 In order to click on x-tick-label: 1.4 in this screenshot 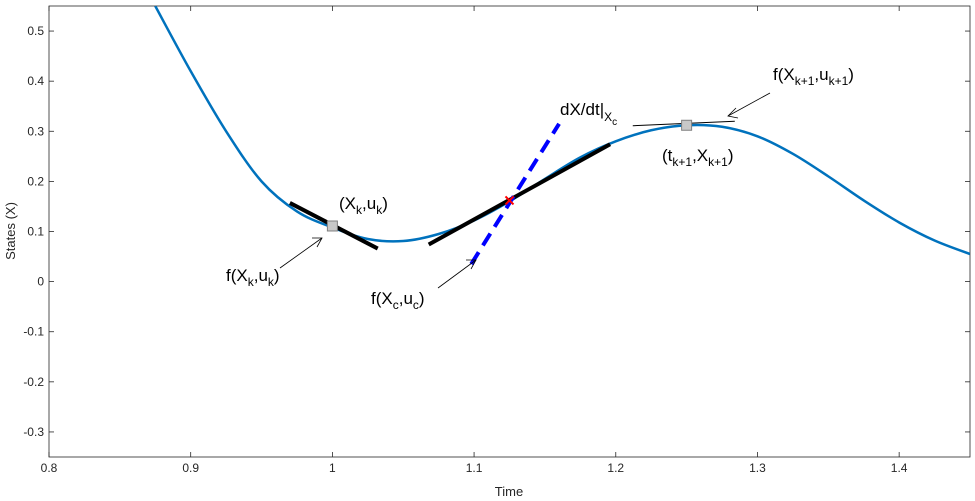, I will do `click(899, 468)`.